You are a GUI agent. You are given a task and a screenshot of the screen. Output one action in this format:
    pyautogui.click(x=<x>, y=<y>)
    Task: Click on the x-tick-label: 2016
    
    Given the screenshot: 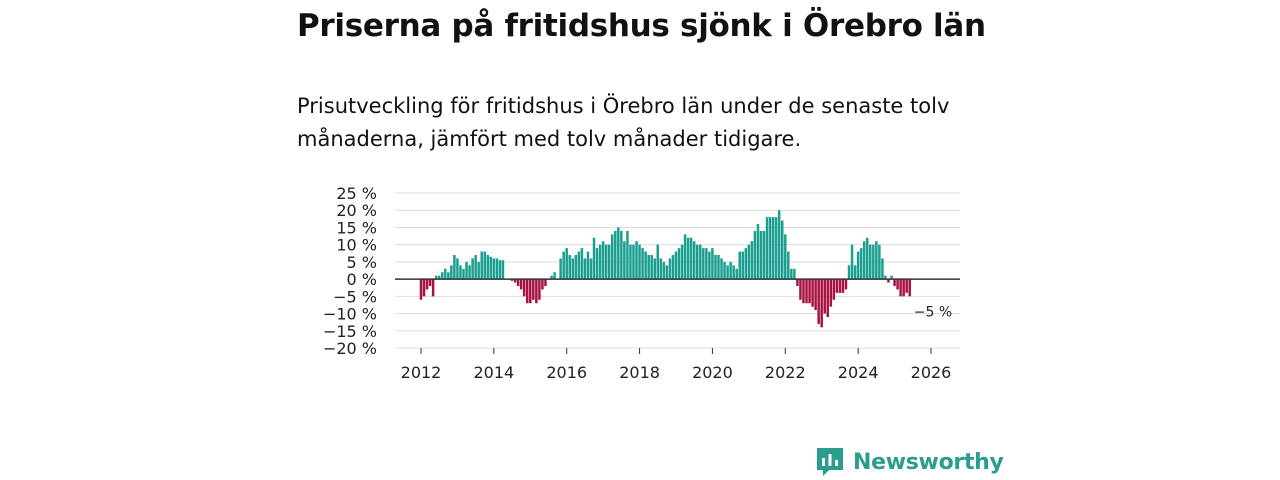 What is the action you would take?
    pyautogui.click(x=566, y=372)
    